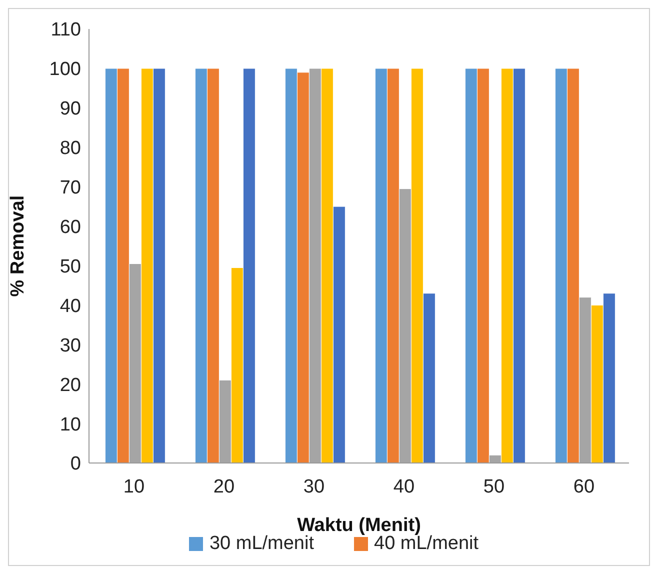 This screenshot has height=573, width=659. I want to click on x-tick-label: 60, so click(584, 487).